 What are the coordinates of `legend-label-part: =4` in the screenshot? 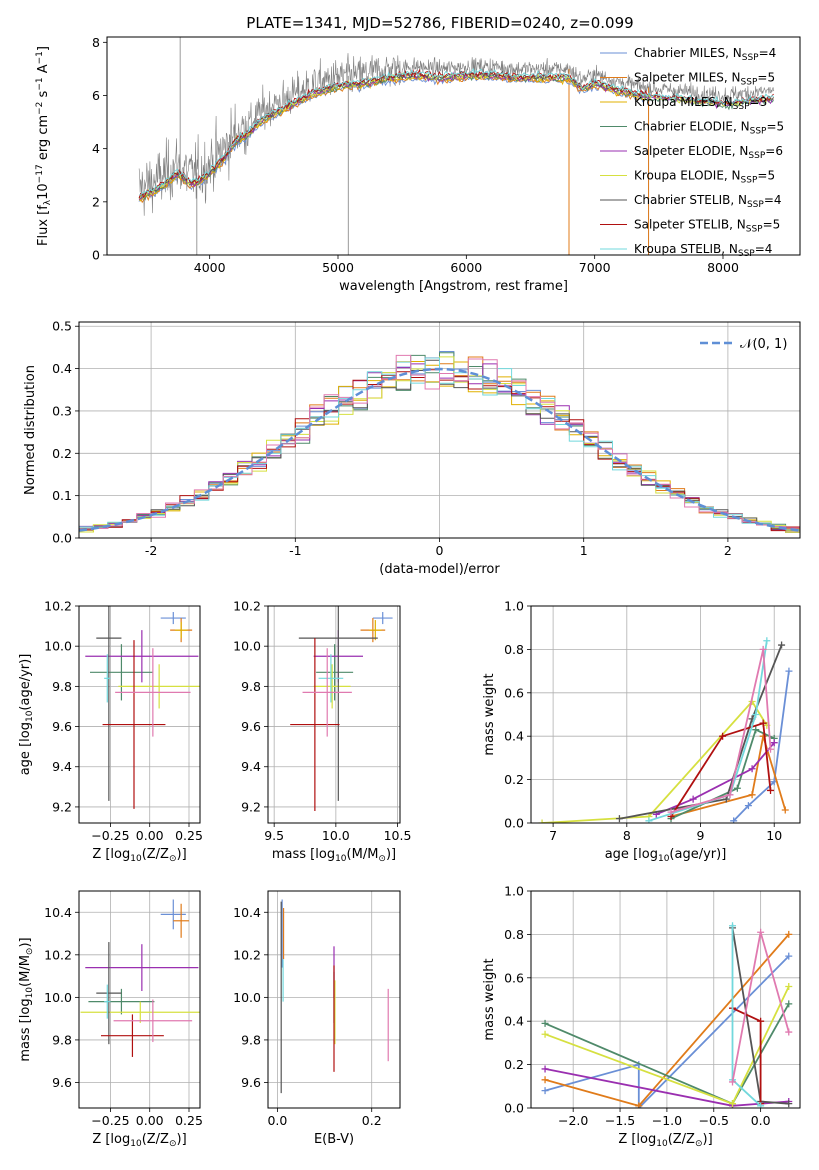 It's located at (773, 200).